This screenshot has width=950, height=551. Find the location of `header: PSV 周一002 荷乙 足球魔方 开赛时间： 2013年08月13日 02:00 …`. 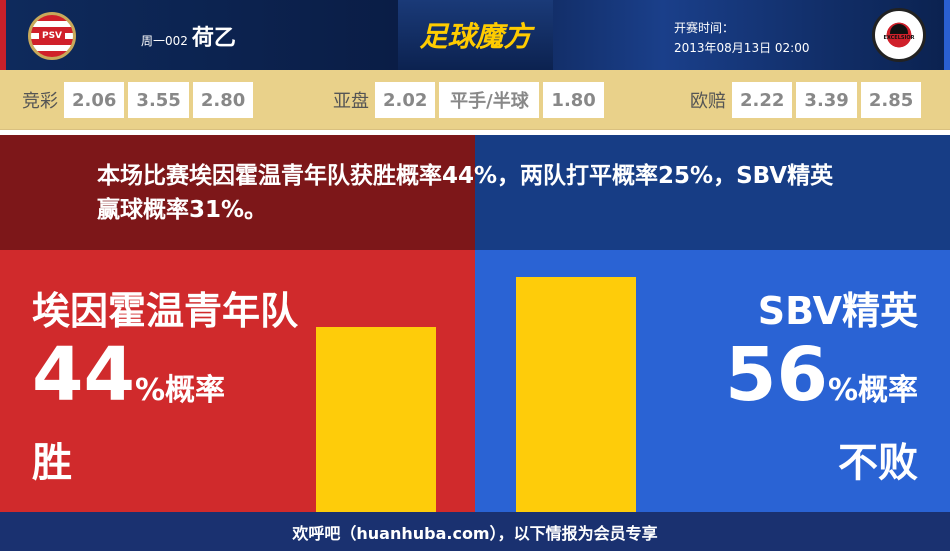

header: PSV 周一002 荷乙 足球魔方 开赛时间： 2013年08月13日 02:00 … is located at coordinates (475, 35).